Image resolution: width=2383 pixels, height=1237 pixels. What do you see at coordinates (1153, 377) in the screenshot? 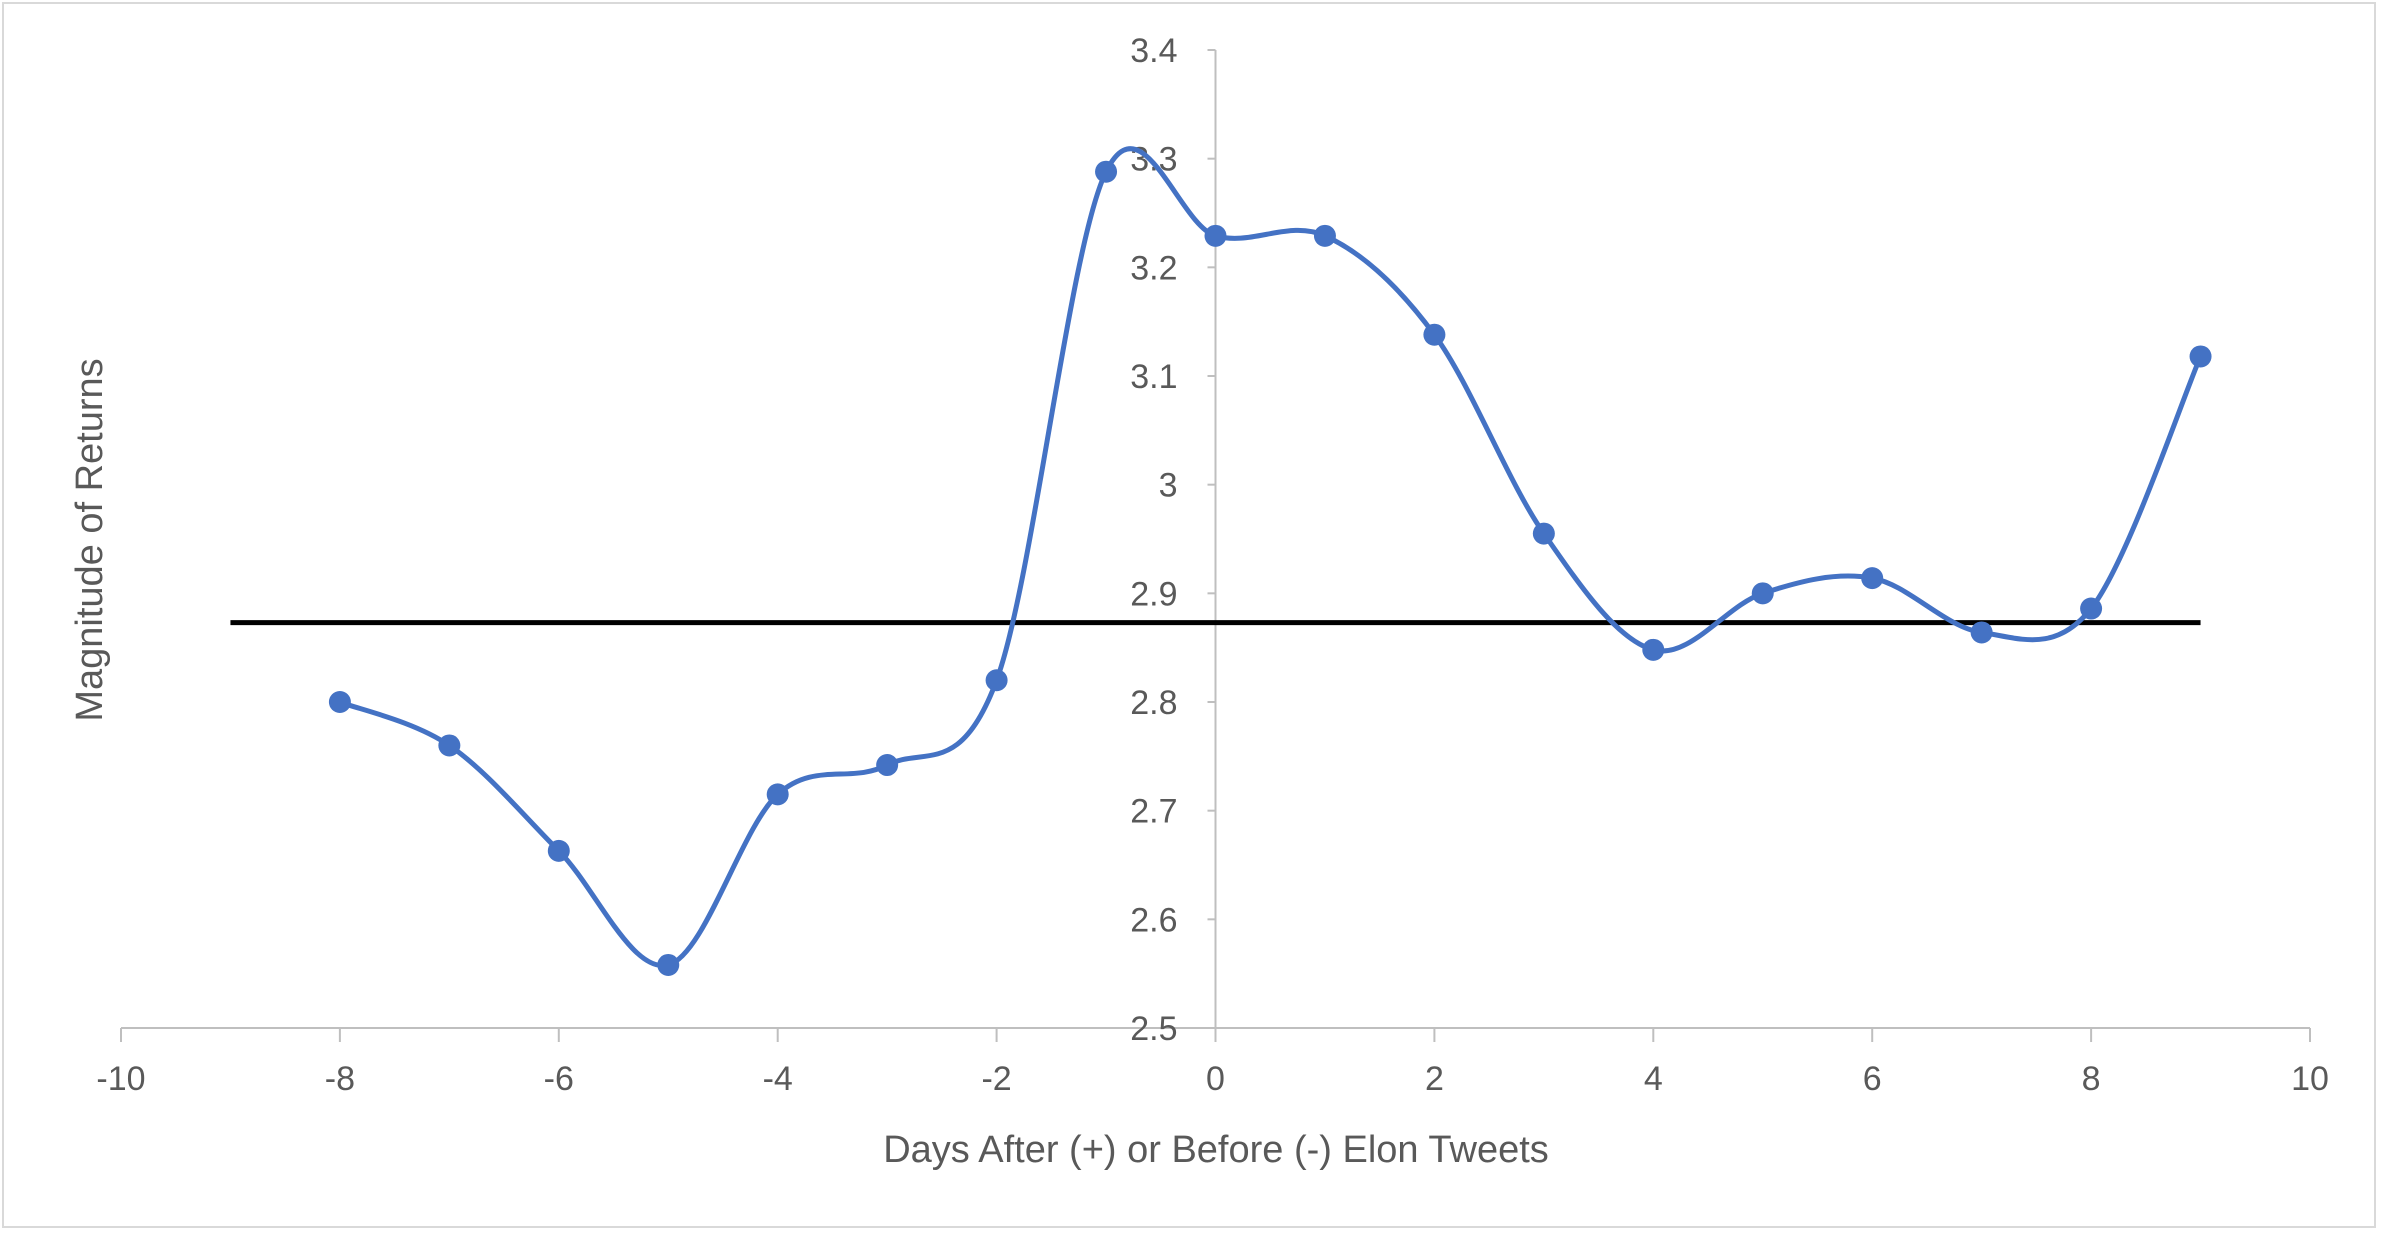
I see `y-tick-label: 3.1` at bounding box center [1153, 377].